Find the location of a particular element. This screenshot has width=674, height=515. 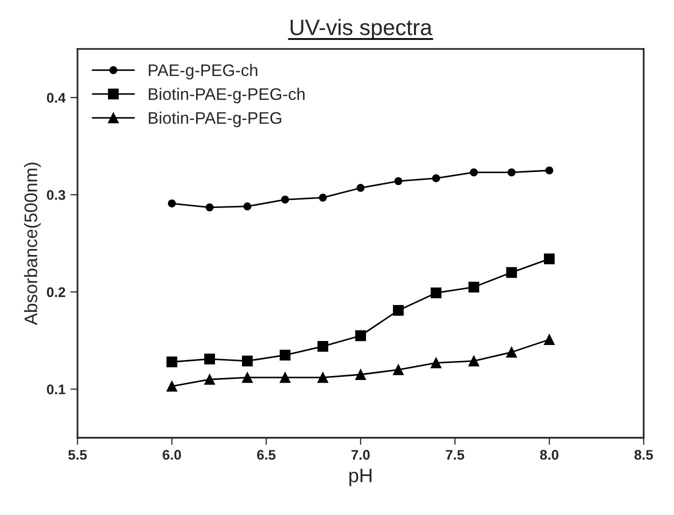

y-axis-title: Absorbance(500nm) is located at coordinates (32, 244).